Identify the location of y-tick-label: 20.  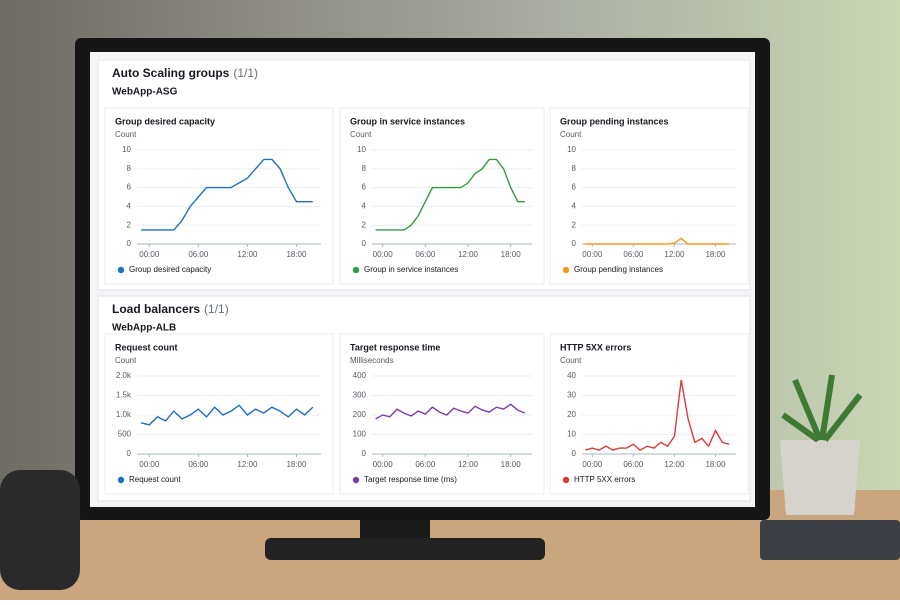
(571, 414).